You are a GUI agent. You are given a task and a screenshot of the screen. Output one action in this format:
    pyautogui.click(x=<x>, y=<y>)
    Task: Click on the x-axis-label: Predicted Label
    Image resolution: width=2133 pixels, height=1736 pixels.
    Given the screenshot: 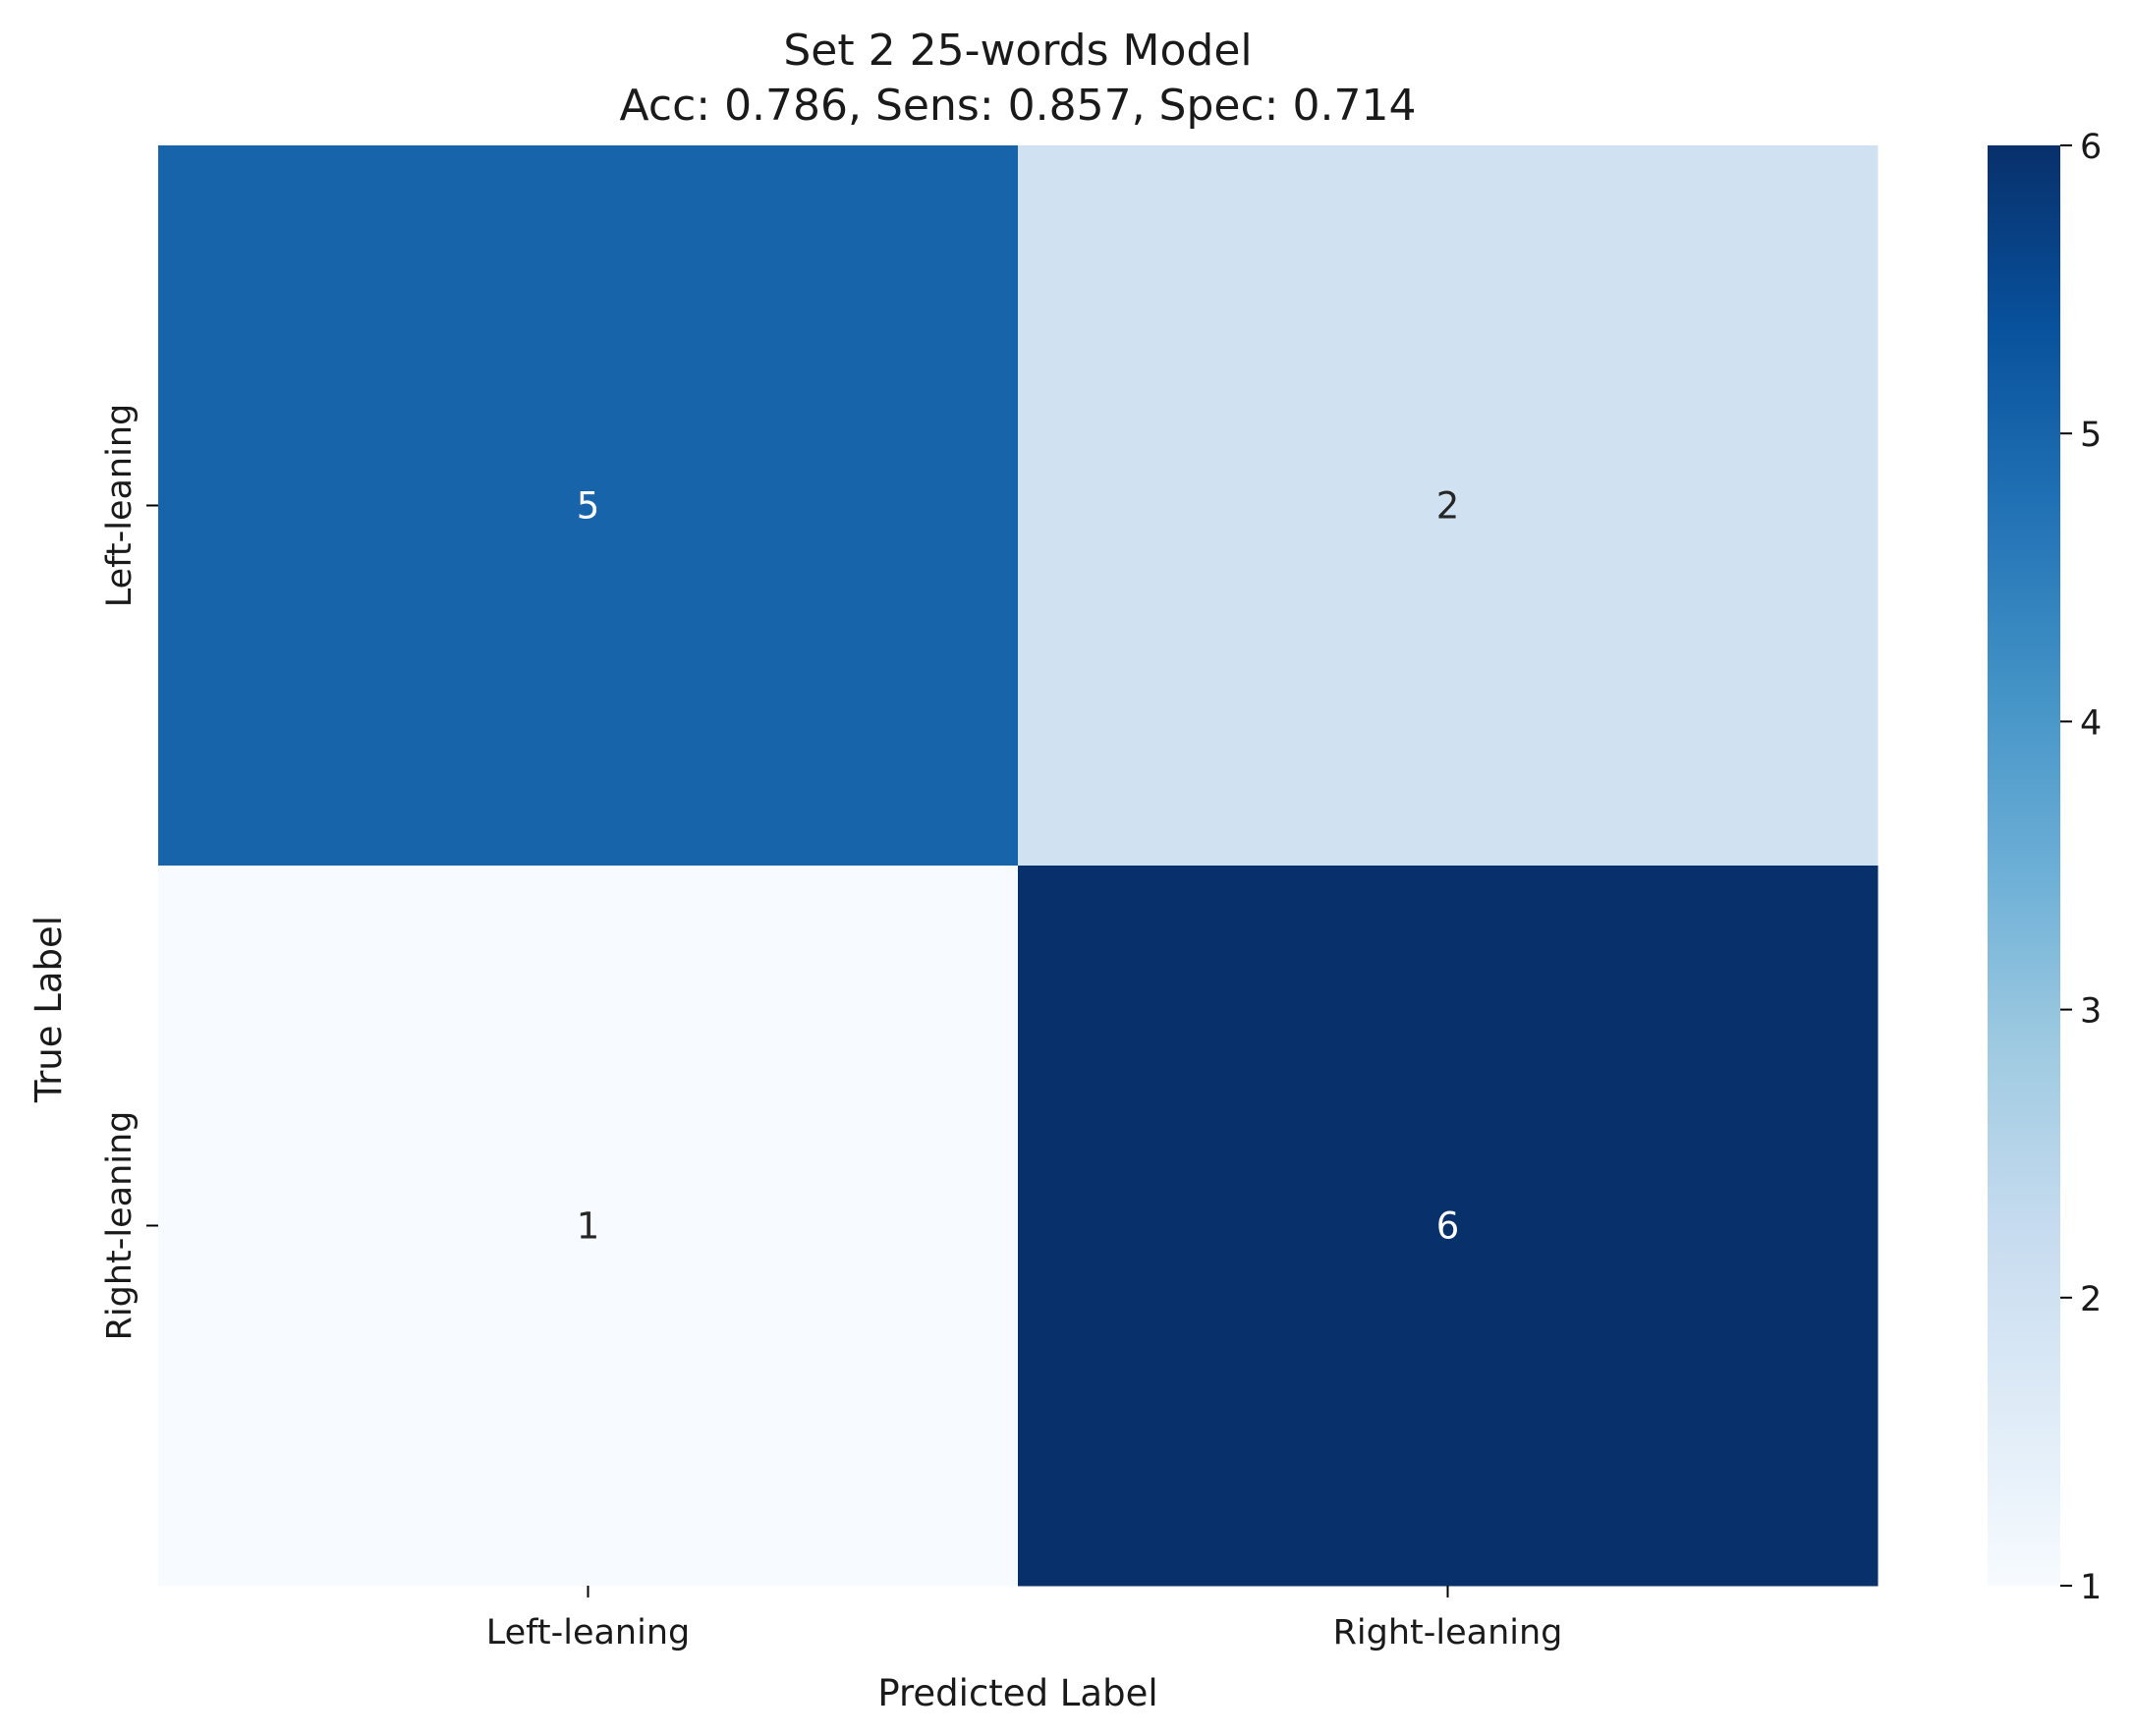 What is the action you would take?
    pyautogui.click(x=1017, y=1693)
    